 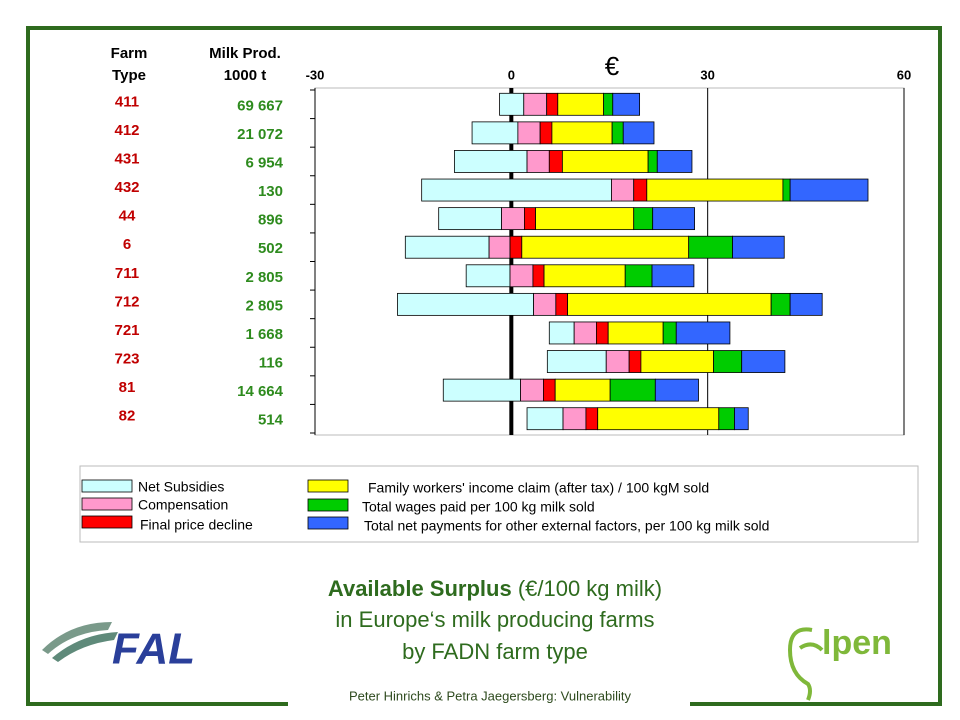 I want to click on category-label: 723, so click(x=126, y=359).